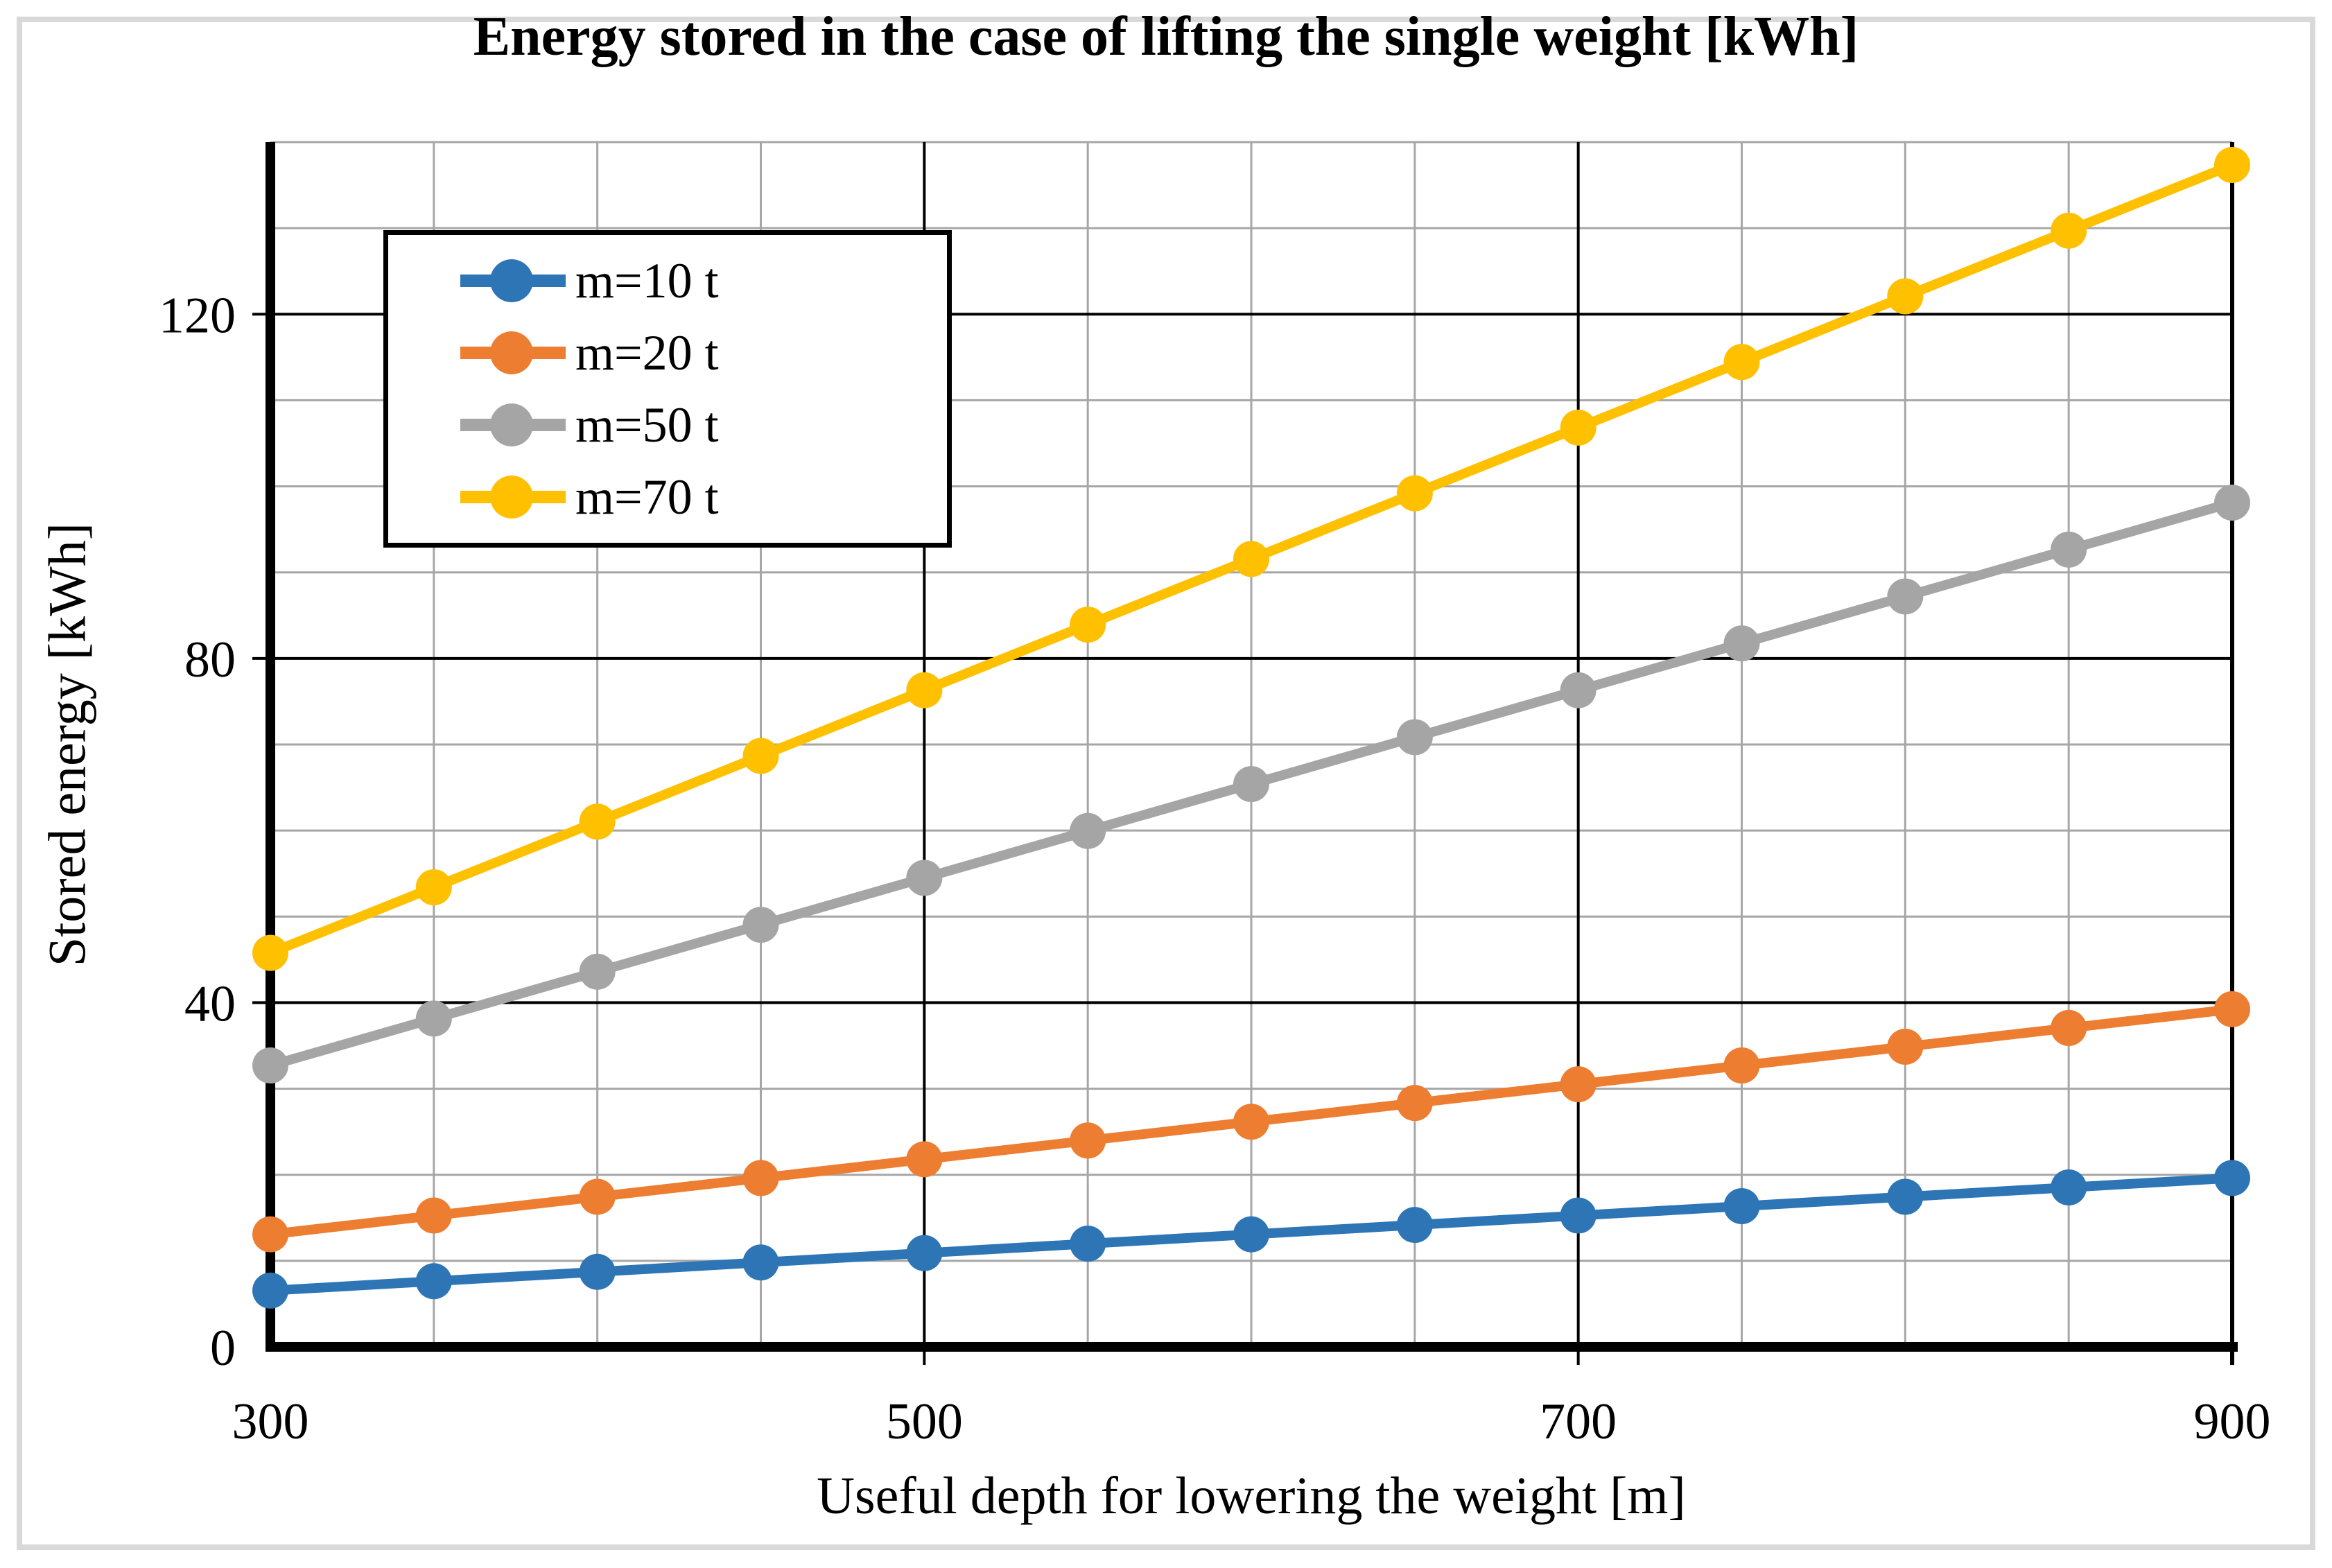 The height and width of the screenshot is (1568, 2332). What do you see at coordinates (2232, 1421) in the screenshot?
I see `x-tick-label: 900` at bounding box center [2232, 1421].